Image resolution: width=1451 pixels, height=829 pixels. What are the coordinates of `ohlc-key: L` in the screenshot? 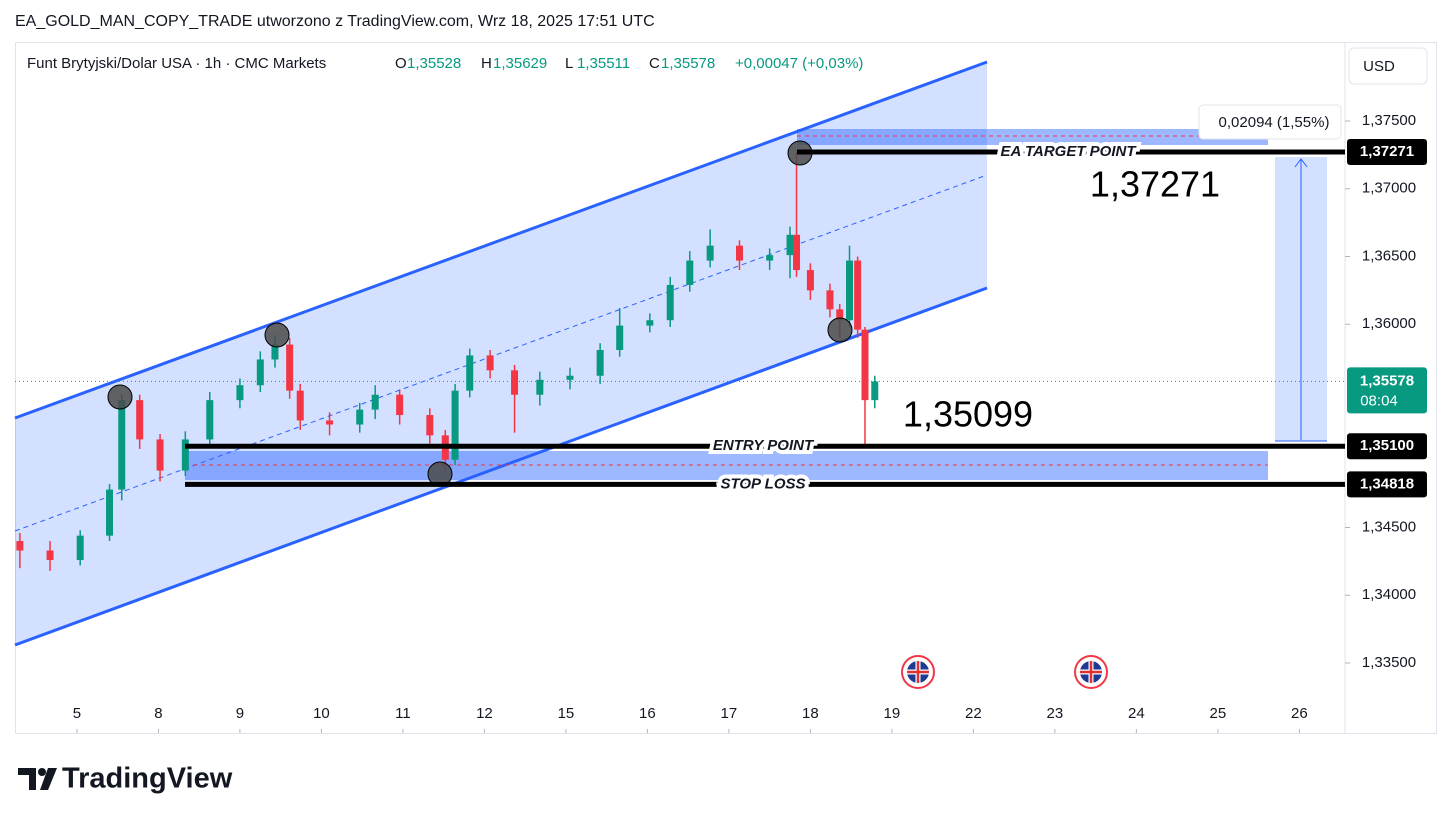 It's located at (569, 63).